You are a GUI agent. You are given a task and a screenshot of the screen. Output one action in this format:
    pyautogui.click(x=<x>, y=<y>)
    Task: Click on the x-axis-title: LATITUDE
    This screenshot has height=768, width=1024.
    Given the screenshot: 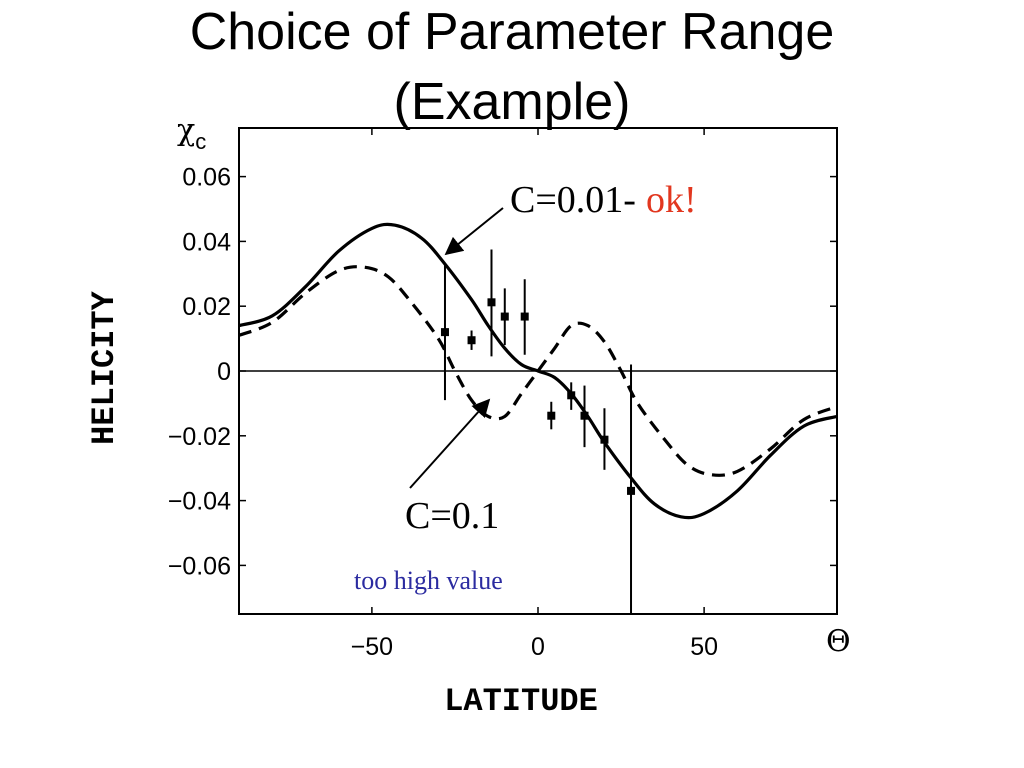 What is the action you would take?
    pyautogui.click(x=521, y=701)
    